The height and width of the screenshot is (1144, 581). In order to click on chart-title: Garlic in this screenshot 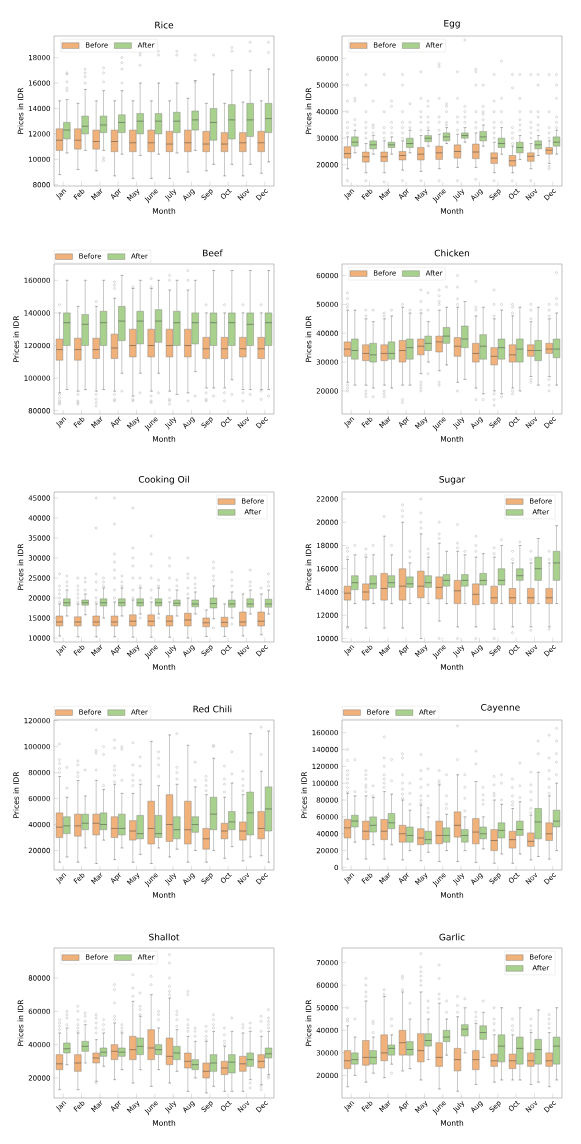, I will do `click(452, 937)`.